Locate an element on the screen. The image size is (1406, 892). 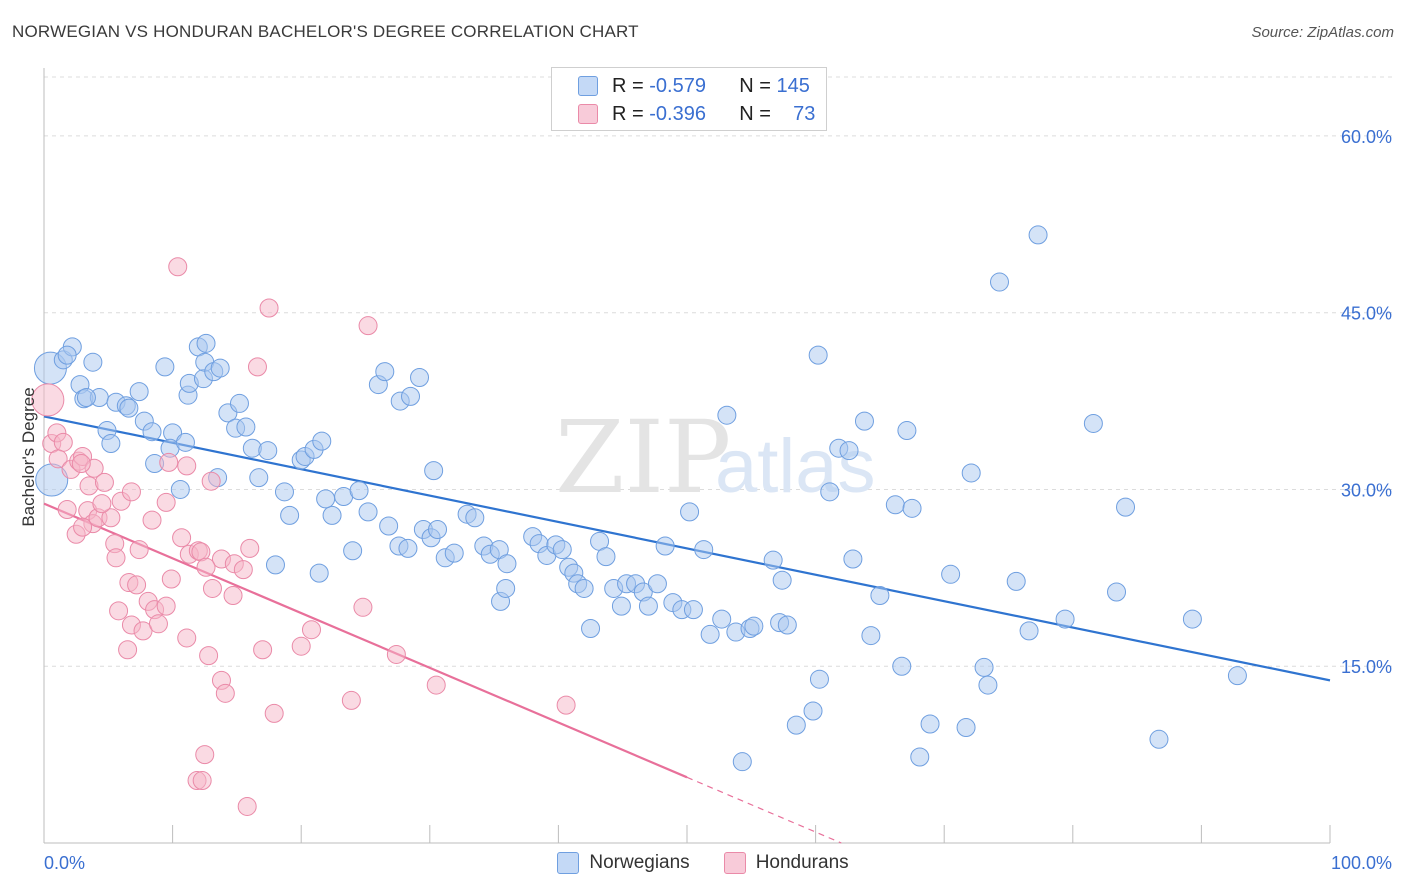
norwegians-swatch is located at coordinates (568, 863).